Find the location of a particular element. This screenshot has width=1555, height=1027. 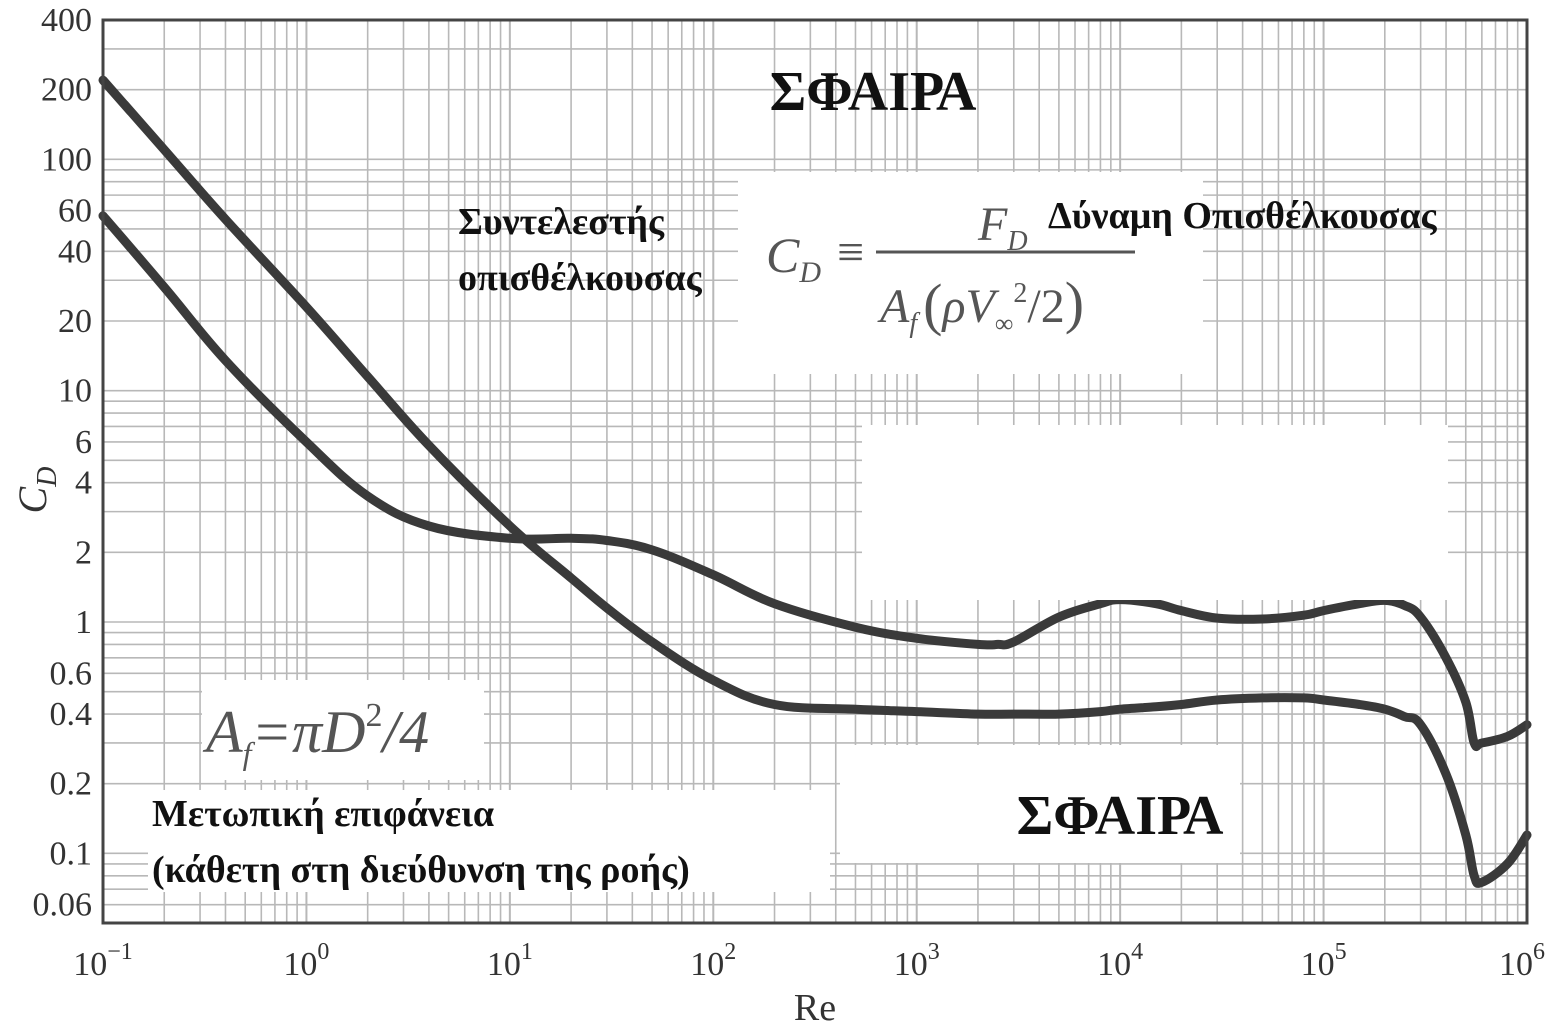

y-tick-label: 100 is located at coordinates (66, 159).